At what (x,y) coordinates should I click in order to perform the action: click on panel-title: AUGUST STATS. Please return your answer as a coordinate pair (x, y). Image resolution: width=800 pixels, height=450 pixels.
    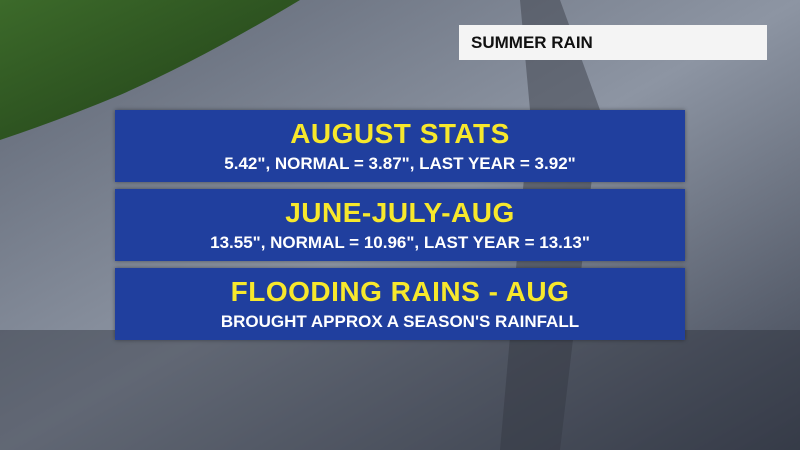
    Looking at the image, I should click on (400, 133).